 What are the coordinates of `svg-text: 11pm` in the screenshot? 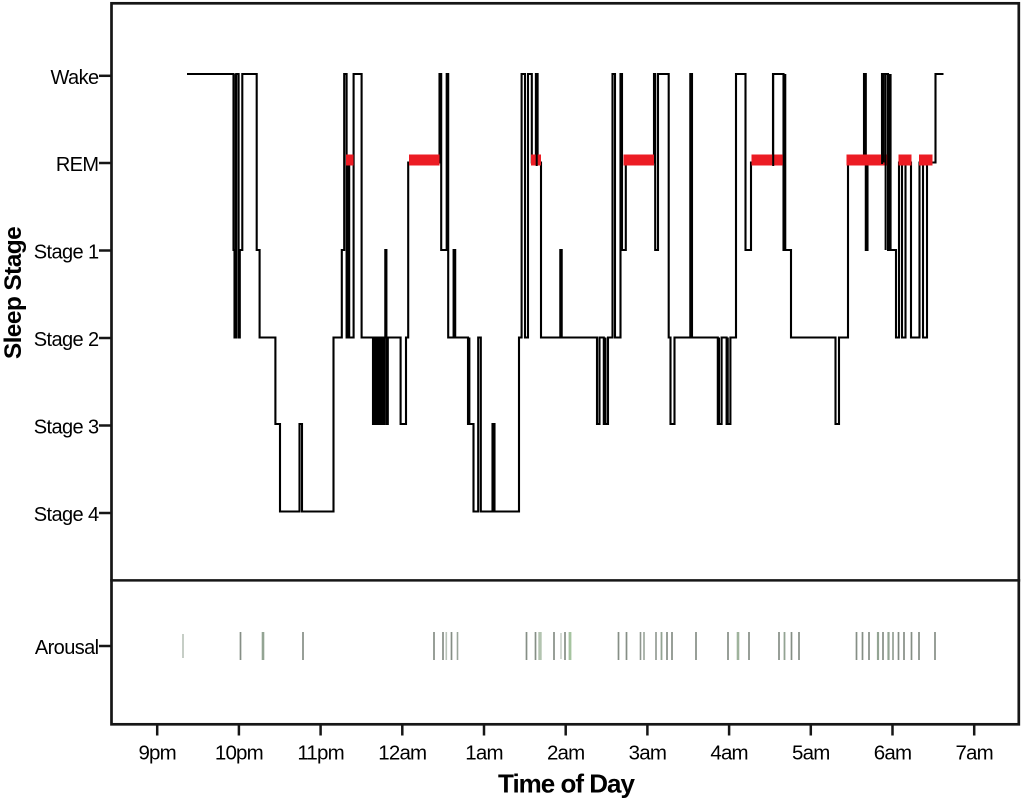 It's located at (320, 753).